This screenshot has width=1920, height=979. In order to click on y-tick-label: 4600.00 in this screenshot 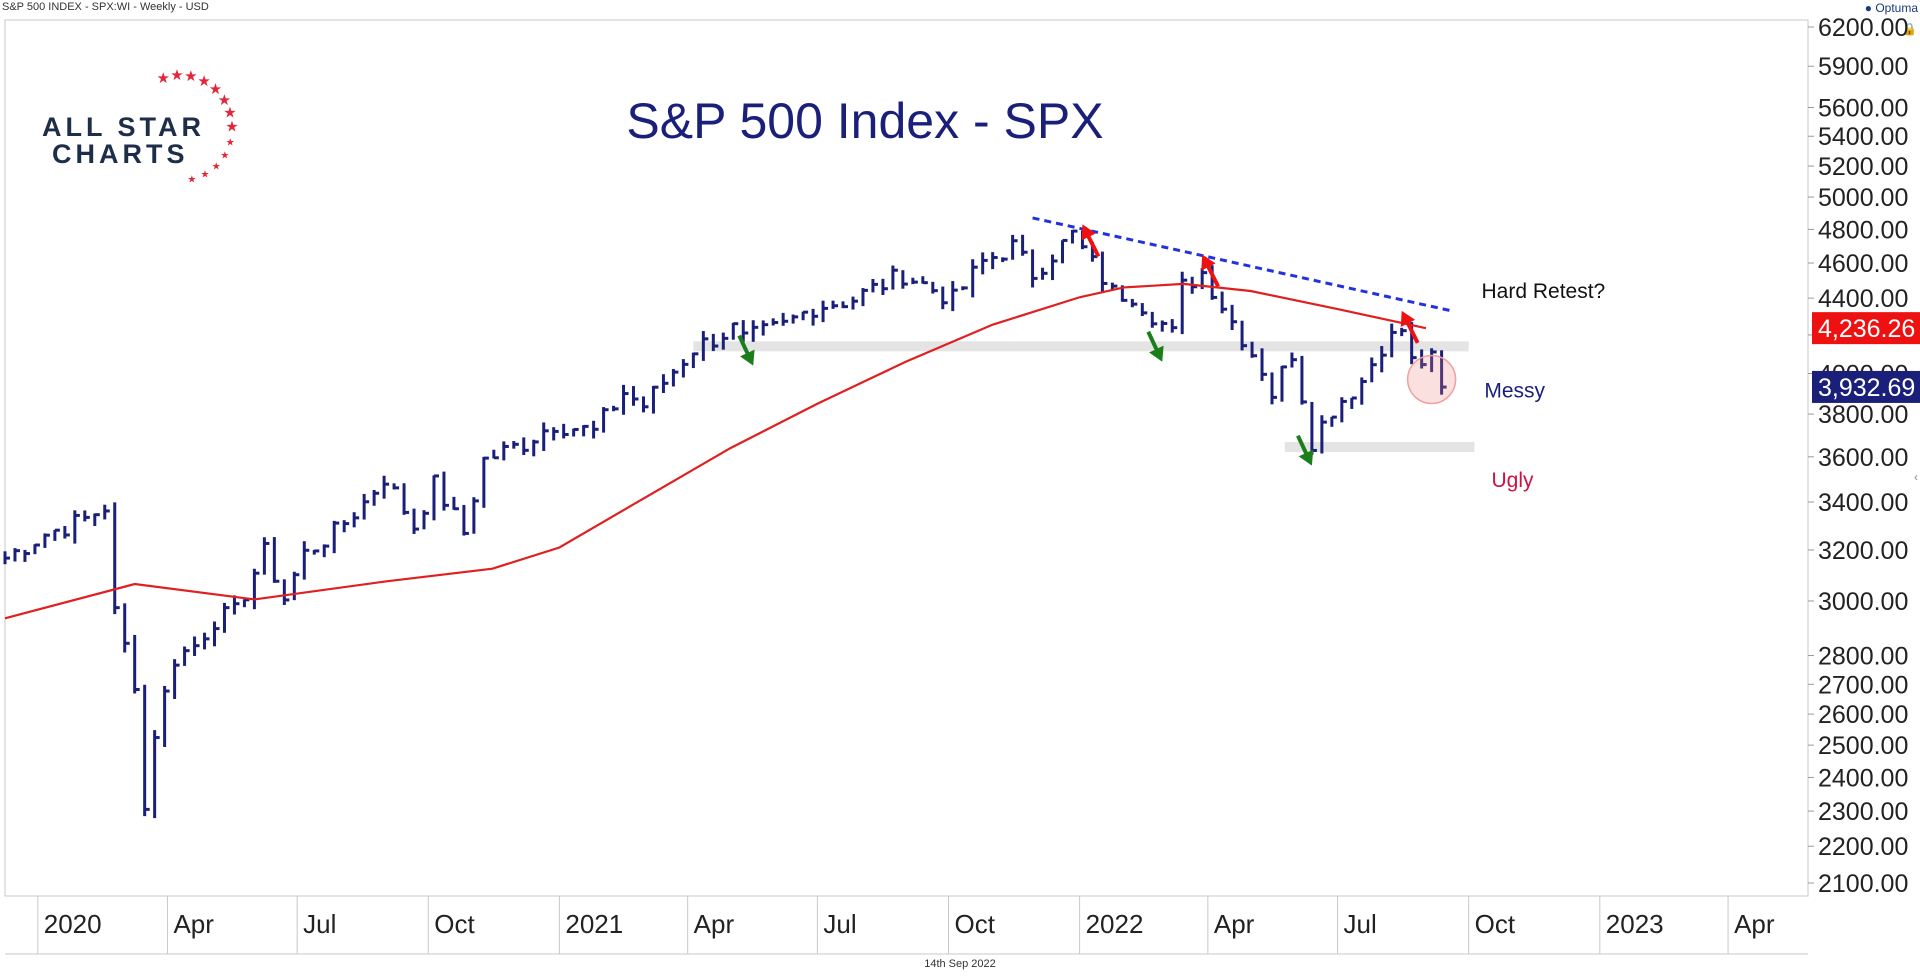, I will do `click(1863, 264)`.